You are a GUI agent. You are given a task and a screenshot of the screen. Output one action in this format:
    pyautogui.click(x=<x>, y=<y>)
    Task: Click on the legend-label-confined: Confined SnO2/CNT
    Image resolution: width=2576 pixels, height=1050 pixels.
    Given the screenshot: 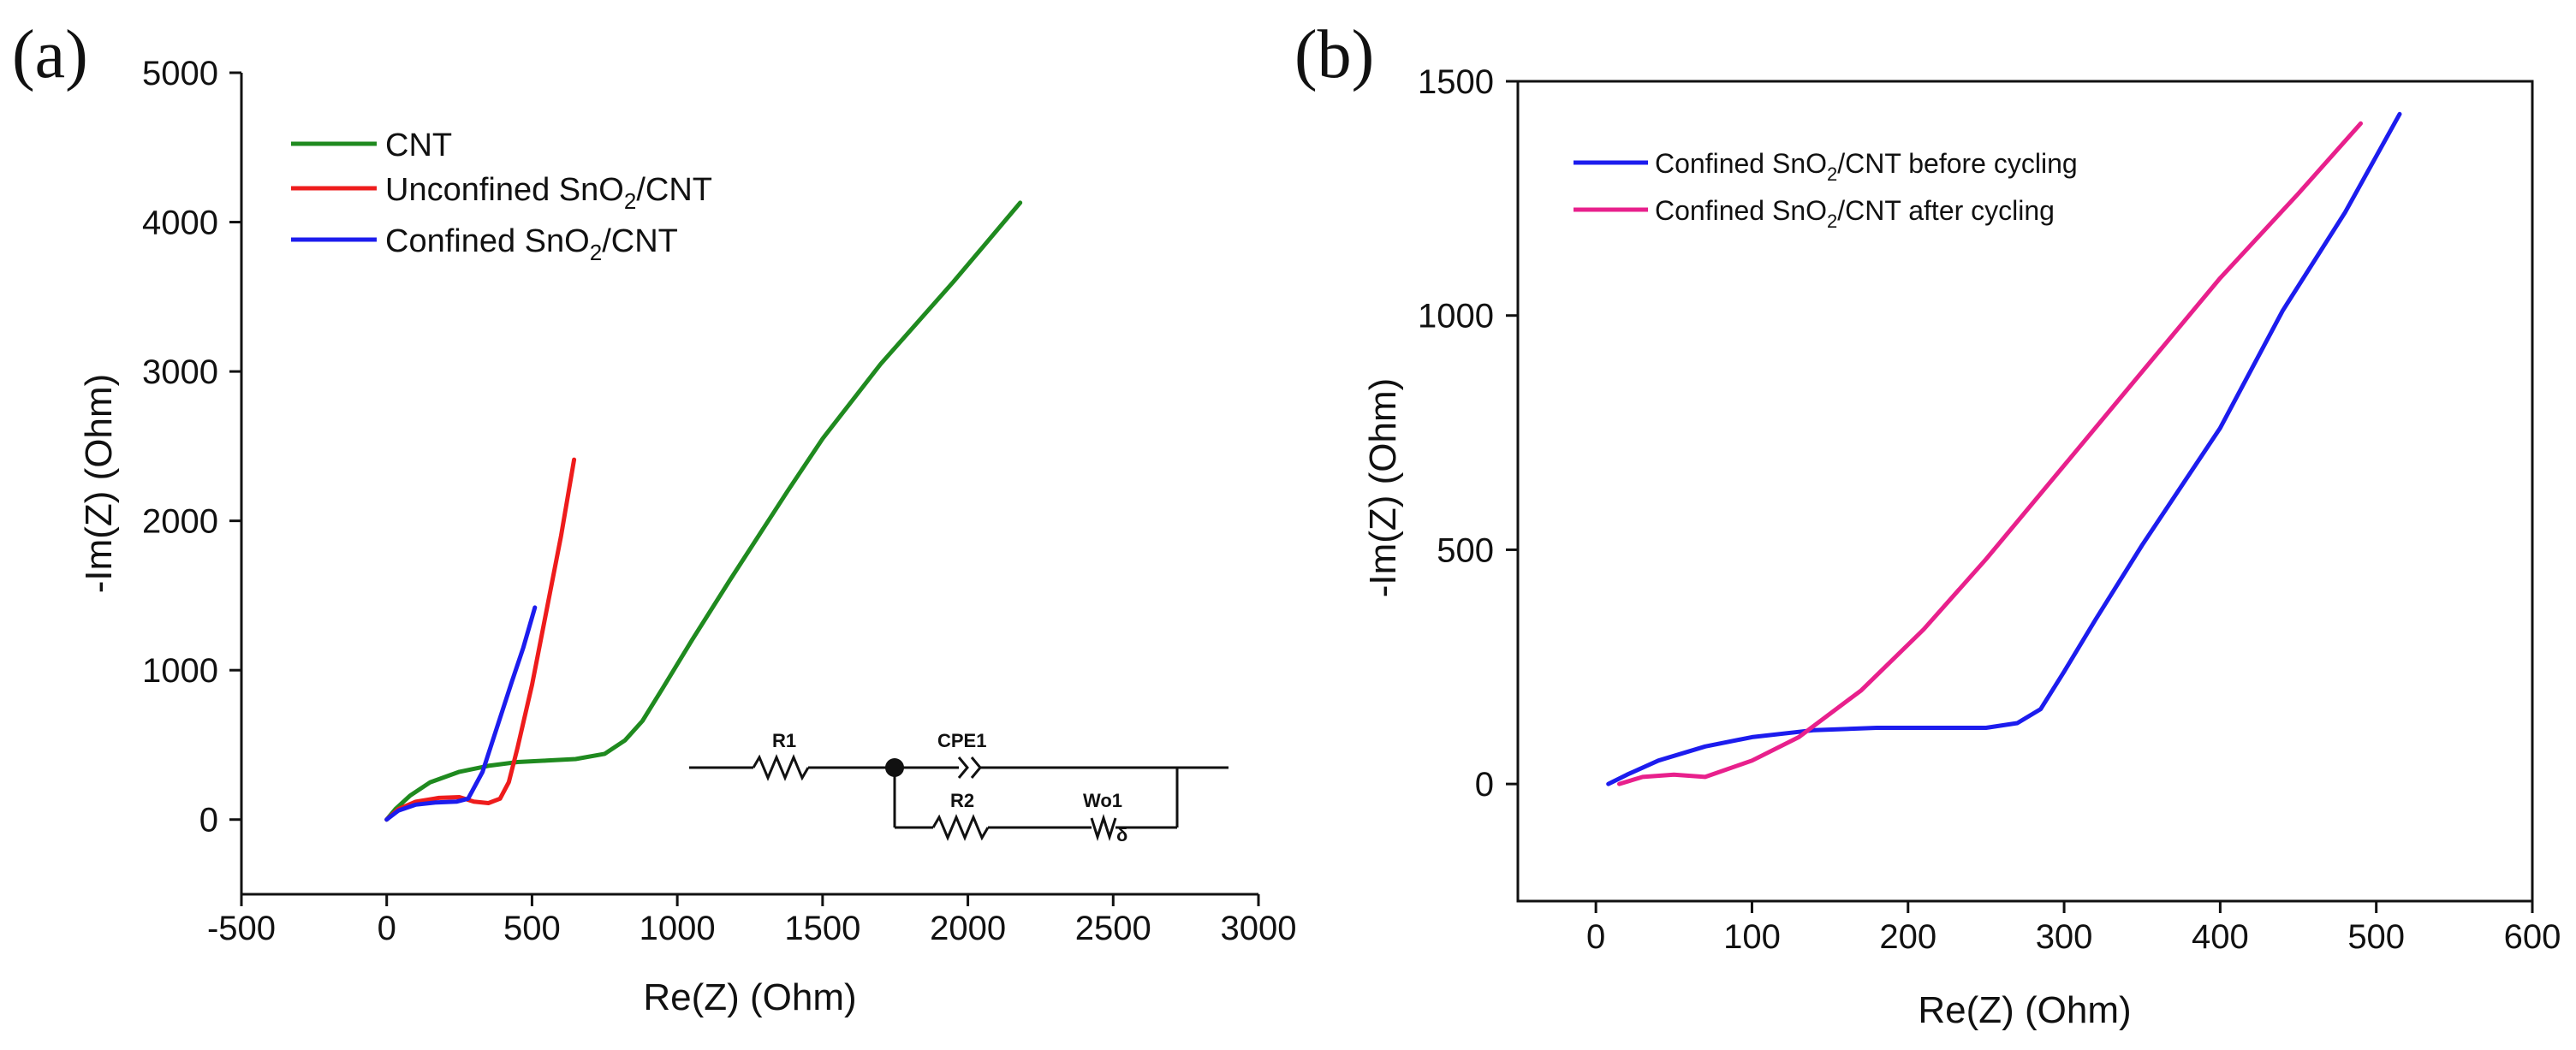 What is the action you would take?
    pyautogui.click(x=531, y=244)
    